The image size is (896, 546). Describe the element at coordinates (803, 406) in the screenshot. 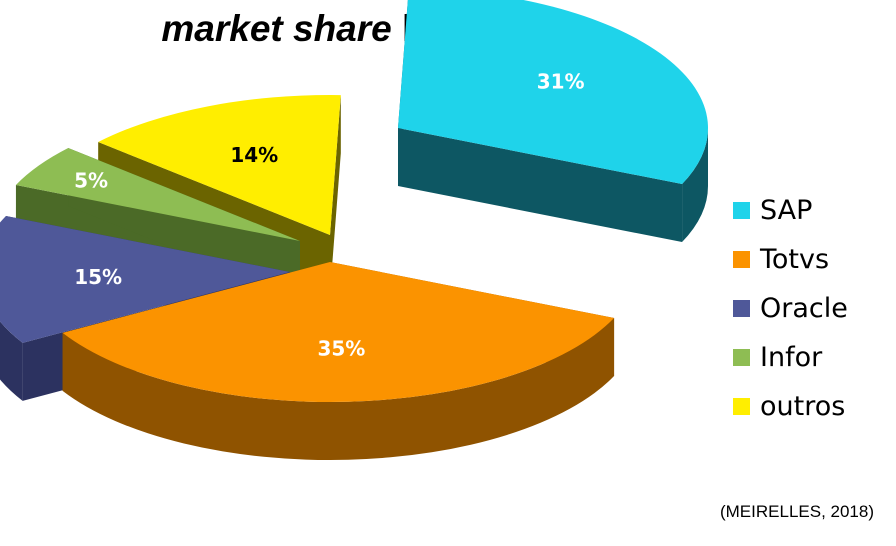

I see `legend-label-outros: outros` at that location.